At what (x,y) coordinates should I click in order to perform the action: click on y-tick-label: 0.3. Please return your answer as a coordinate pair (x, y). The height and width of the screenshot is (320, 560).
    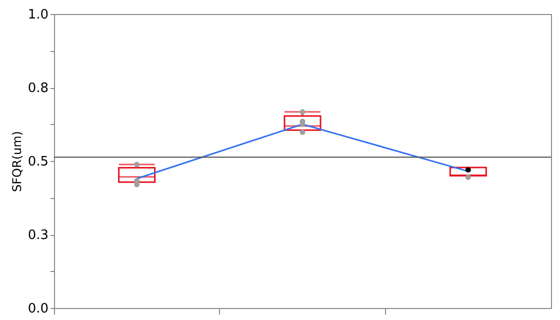
    Looking at the image, I should click on (38, 235).